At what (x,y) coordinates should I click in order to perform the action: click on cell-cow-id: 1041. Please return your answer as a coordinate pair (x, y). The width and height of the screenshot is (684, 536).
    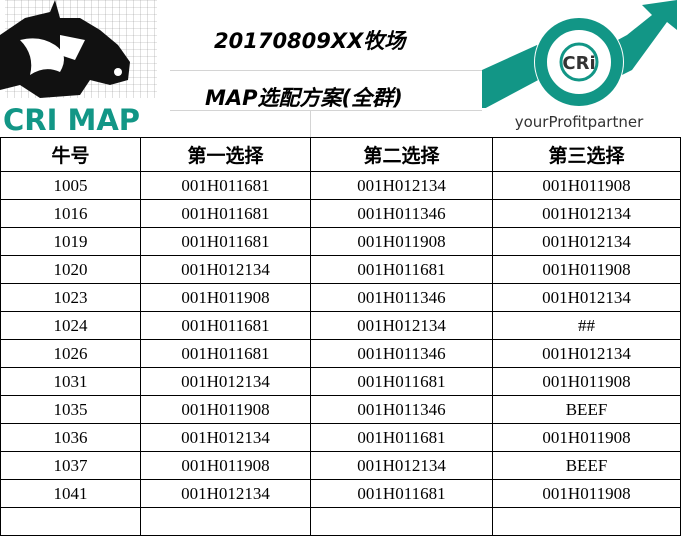
    Looking at the image, I should click on (70, 493).